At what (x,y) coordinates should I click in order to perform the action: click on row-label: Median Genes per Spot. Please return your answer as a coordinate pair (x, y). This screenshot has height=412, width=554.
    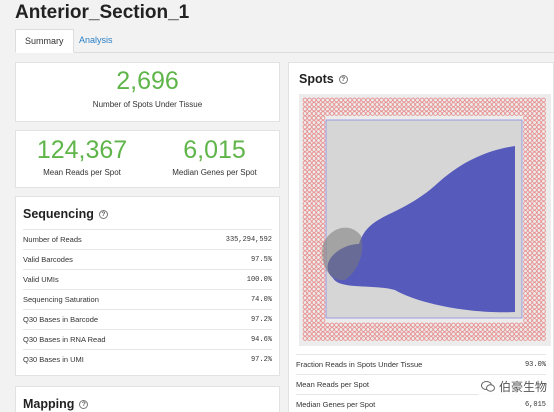
    Looking at the image, I should click on (336, 404).